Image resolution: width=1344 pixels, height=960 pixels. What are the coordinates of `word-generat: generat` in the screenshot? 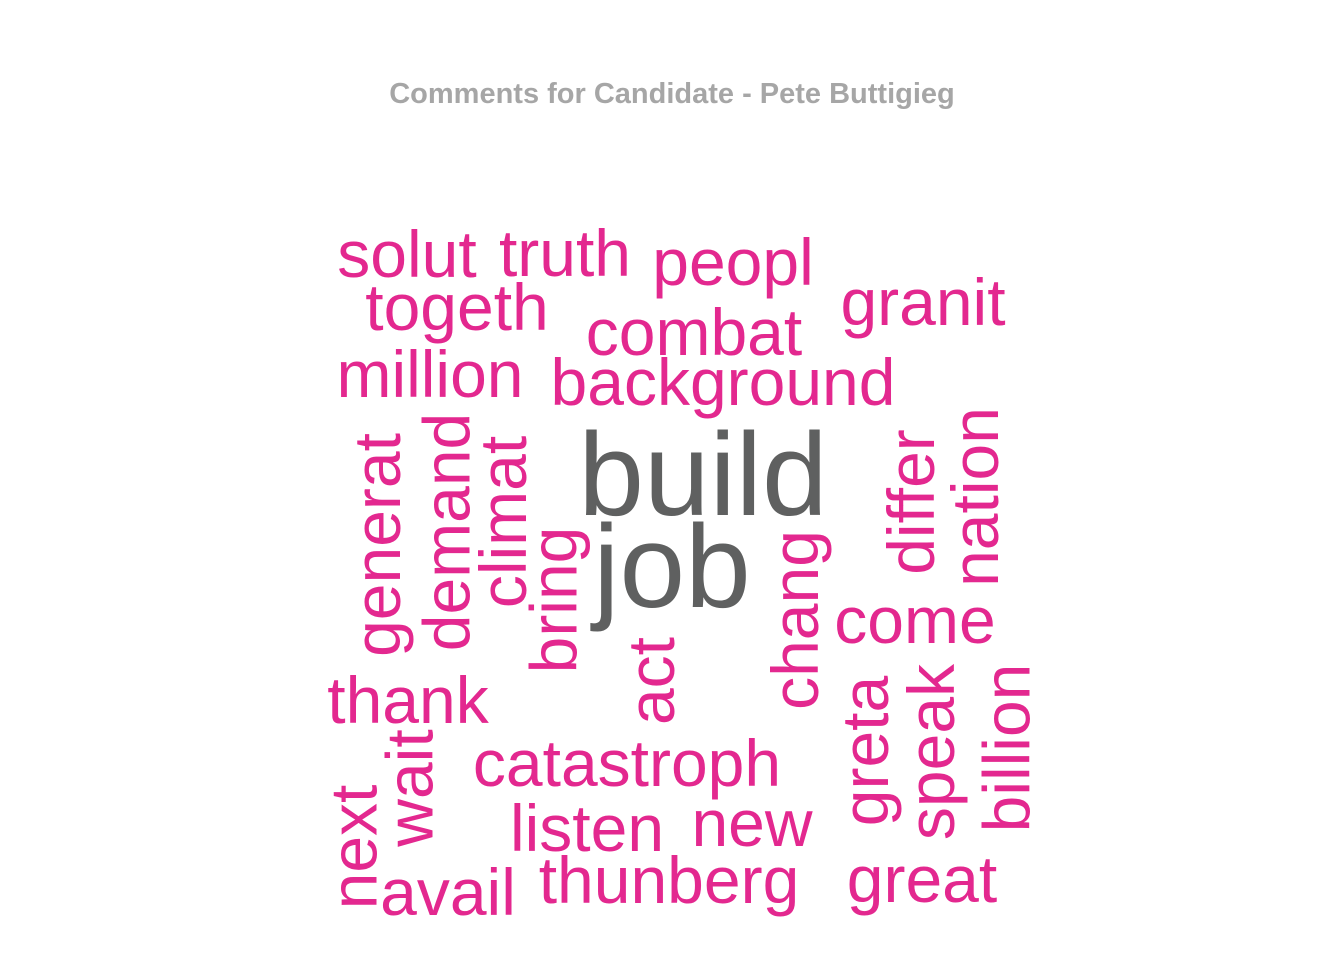 It's located at (376, 545).